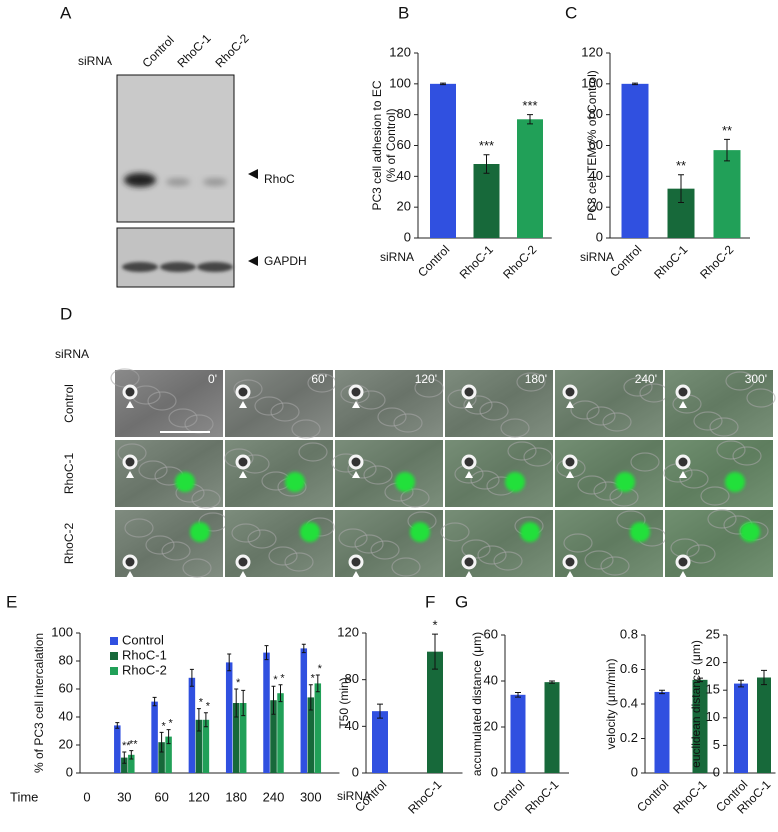  What do you see at coordinates (519, 261) in the screenshot?
I see `x-tick-label: RhoC-2` at bounding box center [519, 261].